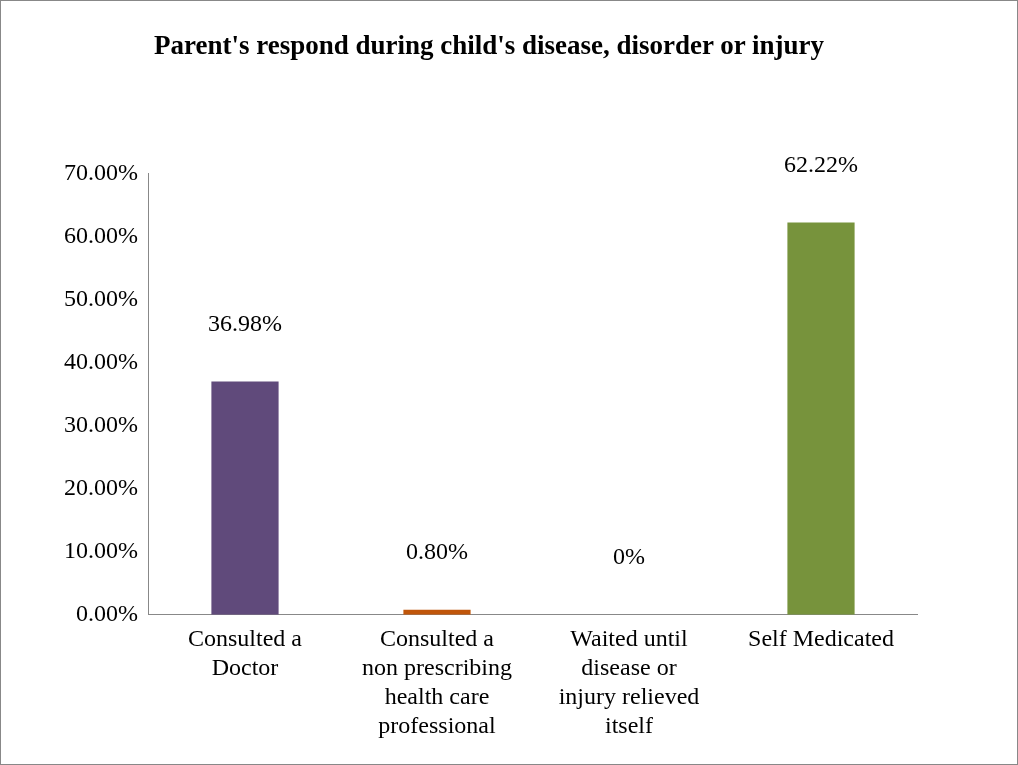 This screenshot has height=765, width=1018. What do you see at coordinates (244, 322) in the screenshot?
I see `data-label: 36.98%` at bounding box center [244, 322].